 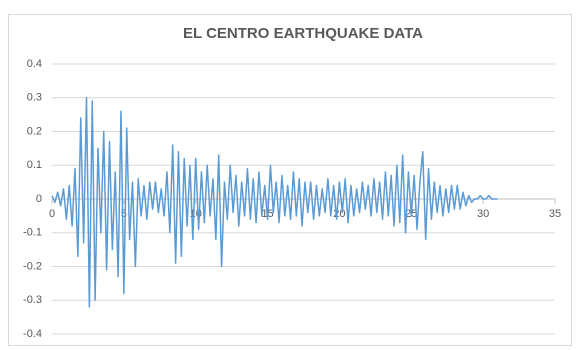 I want to click on y-tick-label: -0.2, so click(x=32, y=266).